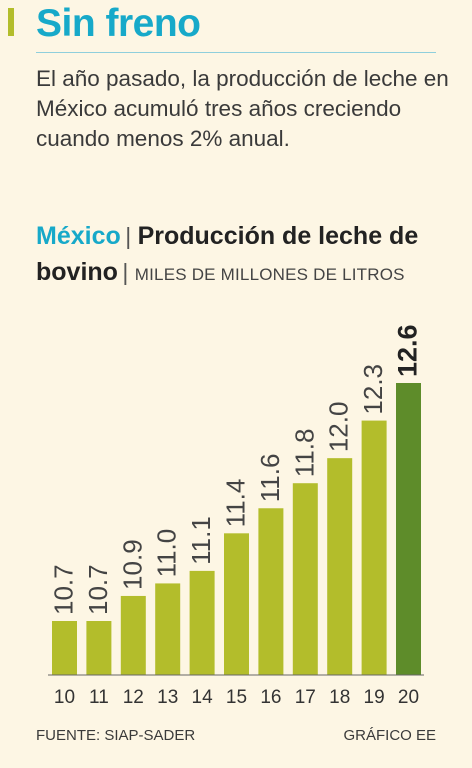  I want to click on x-tick-label: 10, so click(64, 697).